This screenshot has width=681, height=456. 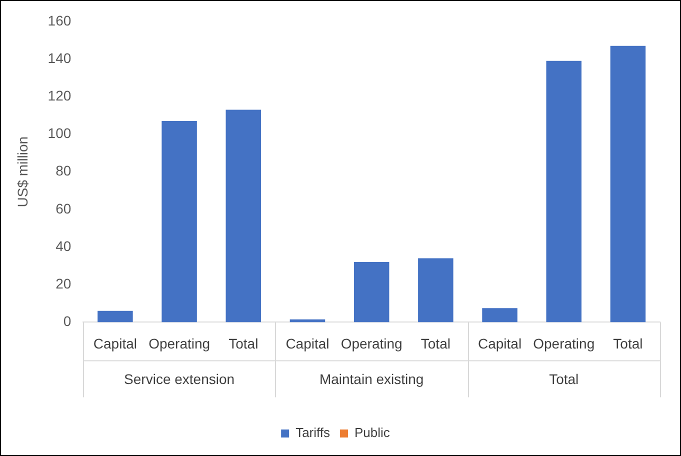 I want to click on y-tick-label: 120, so click(x=60, y=95).